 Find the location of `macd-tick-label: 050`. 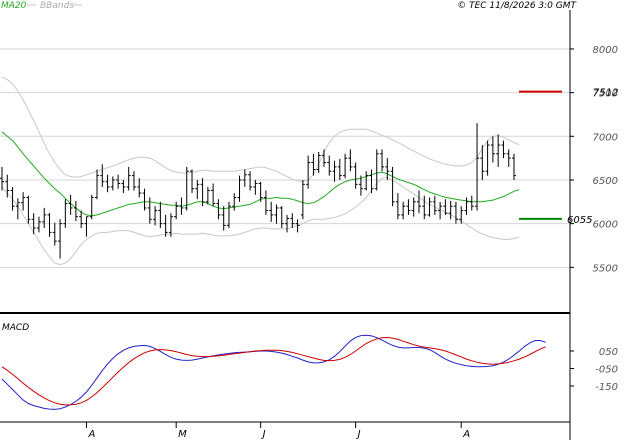

macd-tick-label: 050 is located at coordinates (608, 352).